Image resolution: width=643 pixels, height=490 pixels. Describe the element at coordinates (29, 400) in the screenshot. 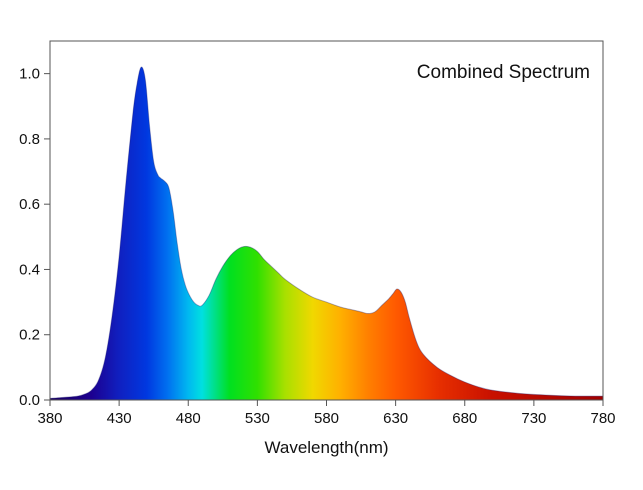

I see `y-tick-label: 0.0` at that location.